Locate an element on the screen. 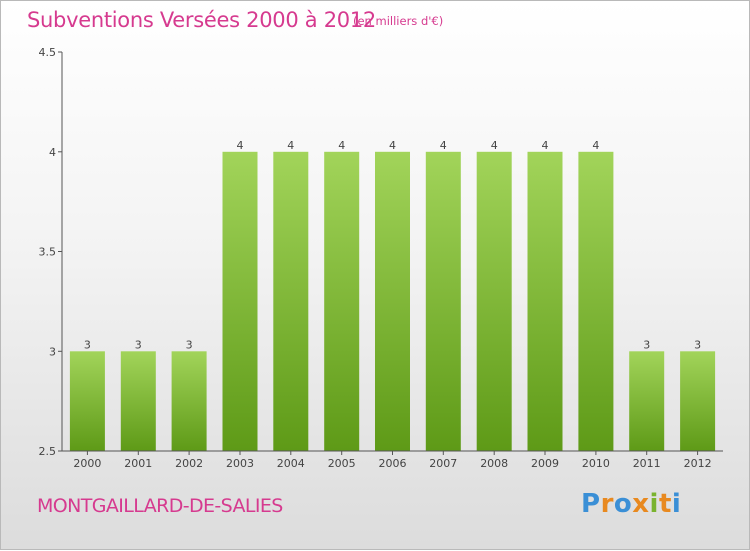  commune-name: MONTGAILLARD-DE-SALIES is located at coordinates (160, 506).